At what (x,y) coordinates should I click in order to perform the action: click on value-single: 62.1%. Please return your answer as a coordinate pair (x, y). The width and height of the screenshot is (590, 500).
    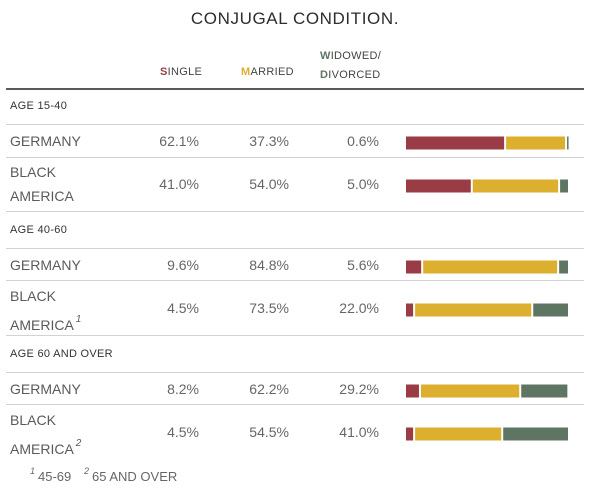
    Looking at the image, I should click on (179, 141).